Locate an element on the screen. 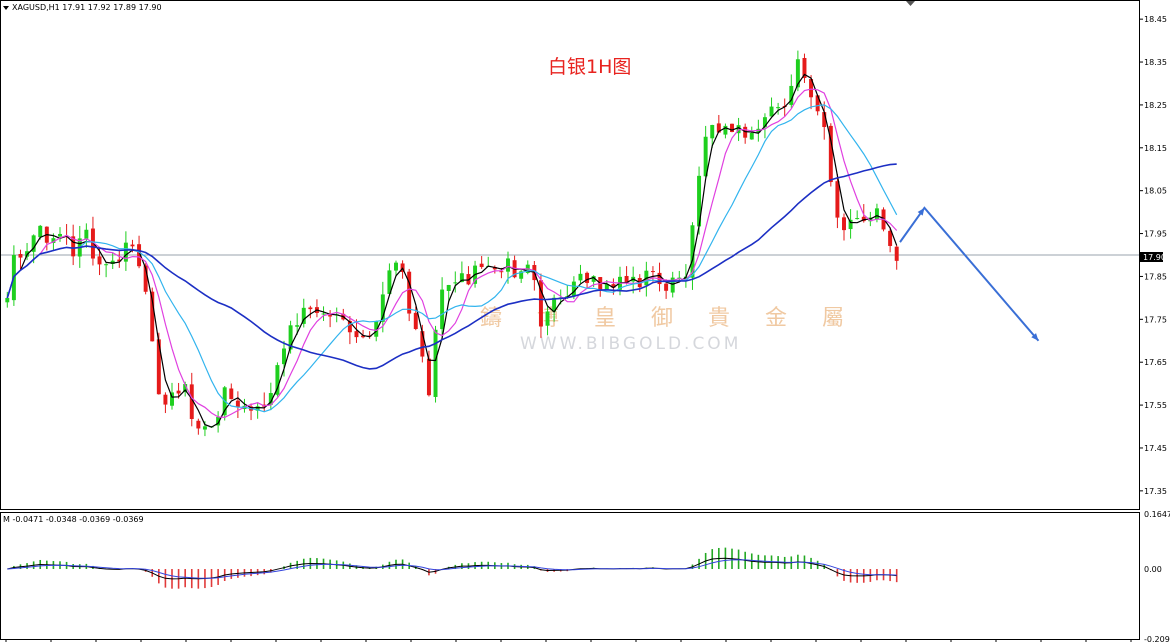  macd-histogram is located at coordinates (452, 568).